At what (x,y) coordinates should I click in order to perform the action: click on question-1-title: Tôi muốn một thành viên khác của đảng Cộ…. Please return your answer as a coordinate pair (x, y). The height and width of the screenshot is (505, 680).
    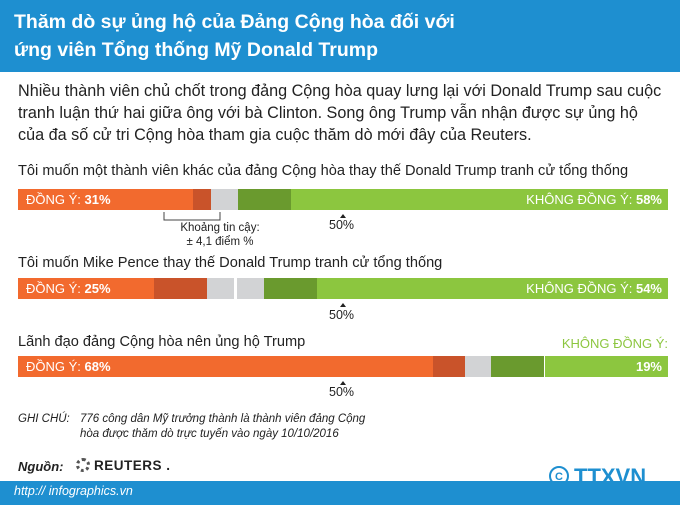
    Looking at the image, I should click on (323, 171).